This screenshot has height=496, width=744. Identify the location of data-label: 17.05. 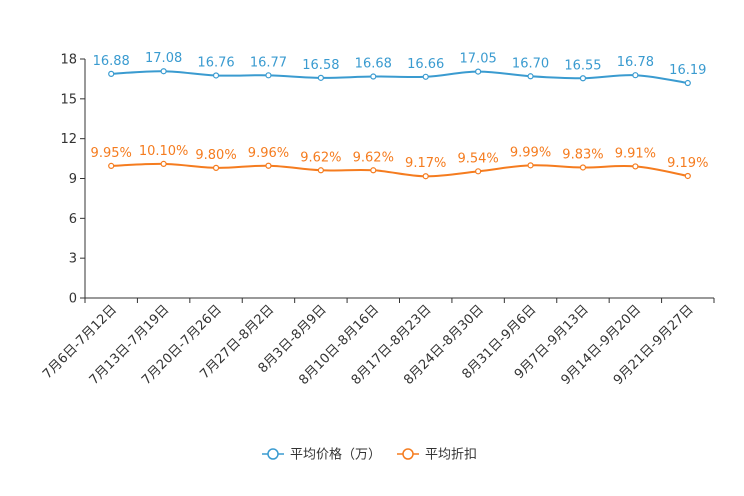
(478, 59).